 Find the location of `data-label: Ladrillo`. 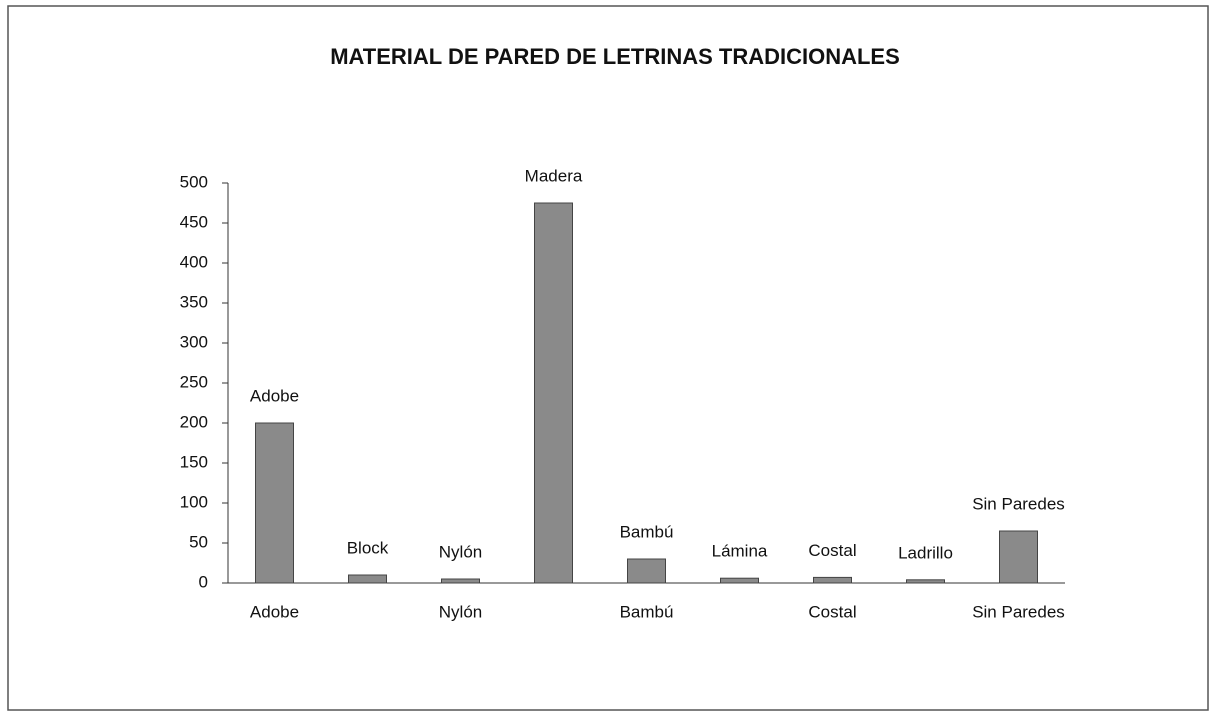

data-label: Ladrillo is located at coordinates (925, 552).